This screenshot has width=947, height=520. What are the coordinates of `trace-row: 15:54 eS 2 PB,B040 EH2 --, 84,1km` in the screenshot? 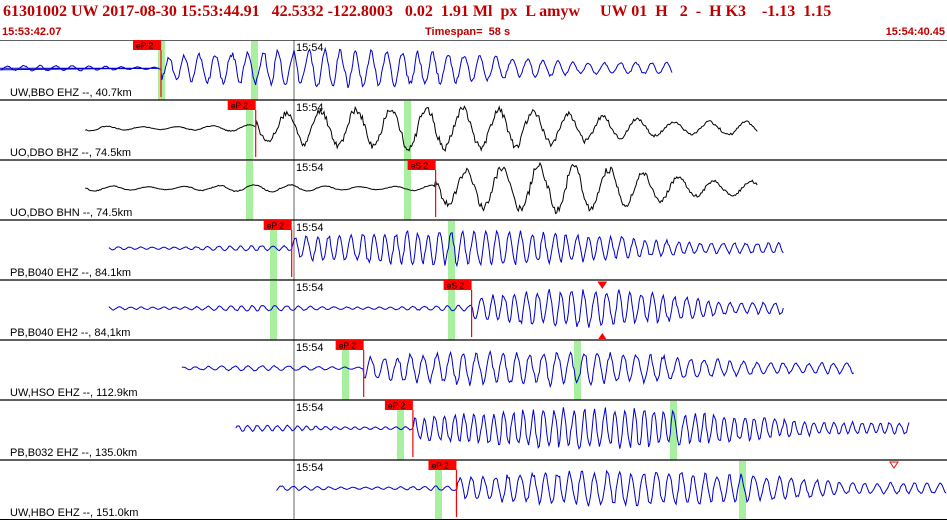 It's located at (473, 309).